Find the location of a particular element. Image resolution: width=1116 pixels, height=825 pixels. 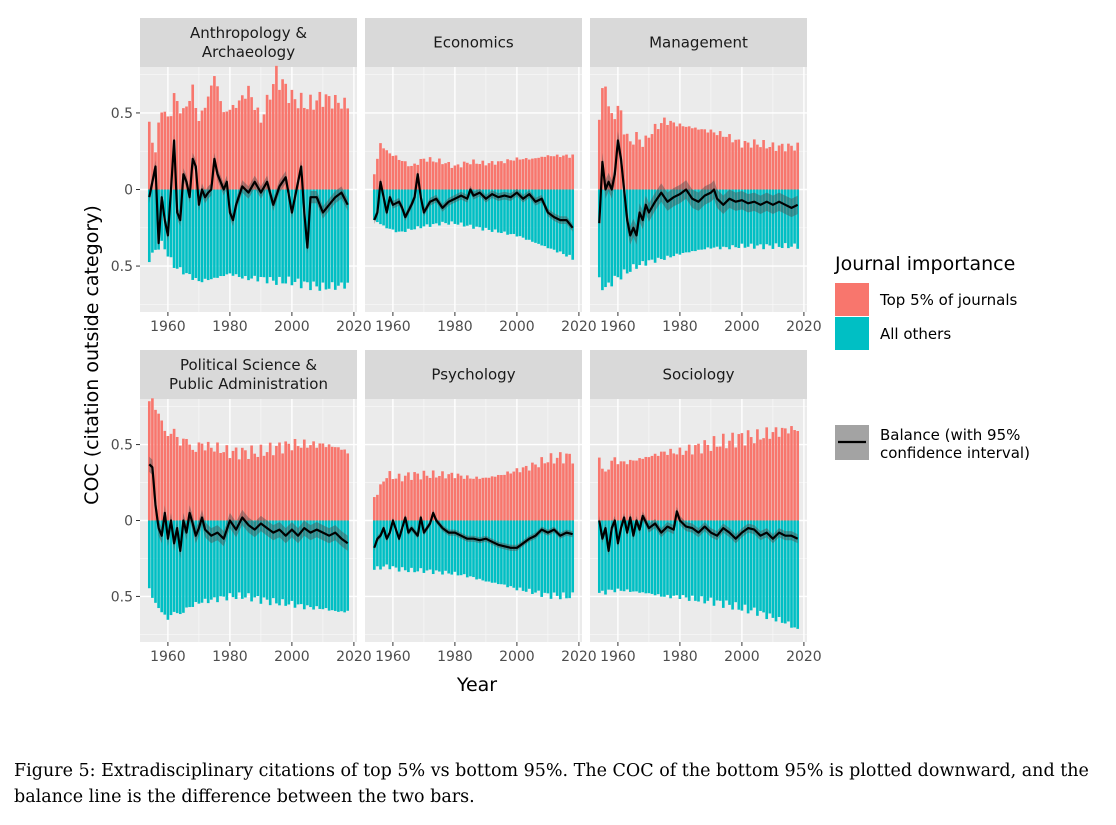

balance-line is located at coordinates (473, 530).